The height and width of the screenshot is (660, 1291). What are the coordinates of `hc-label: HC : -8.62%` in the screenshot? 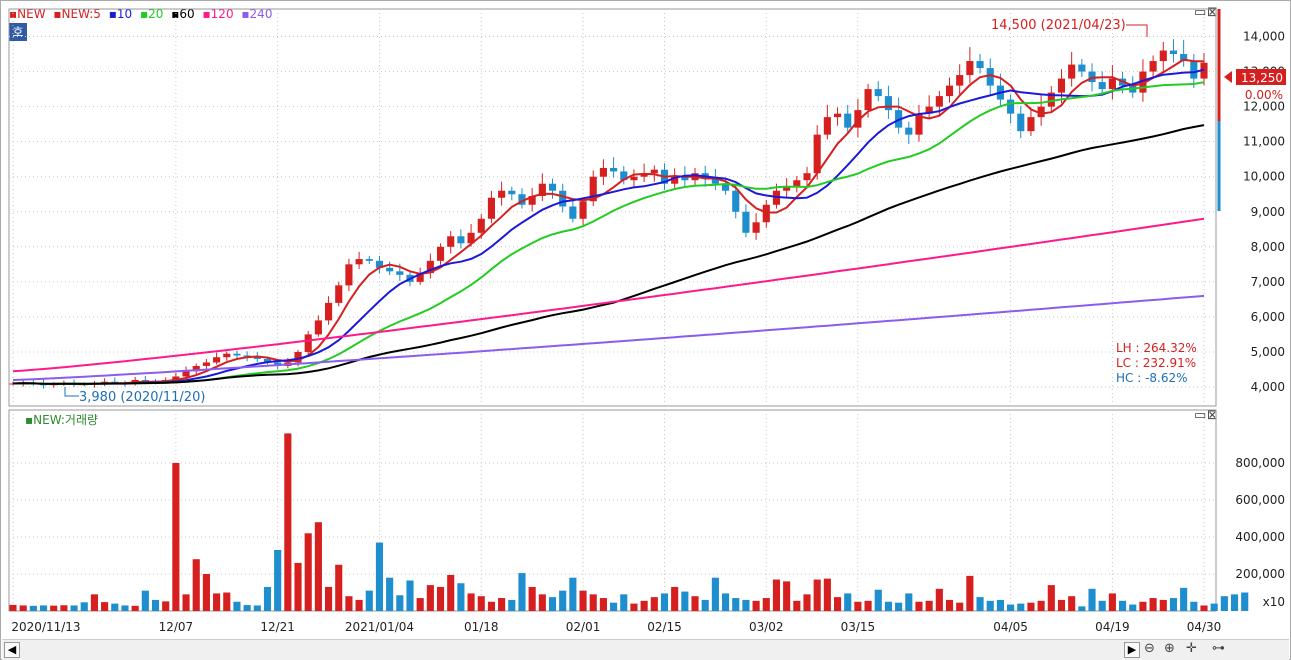 It's located at (1152, 378).